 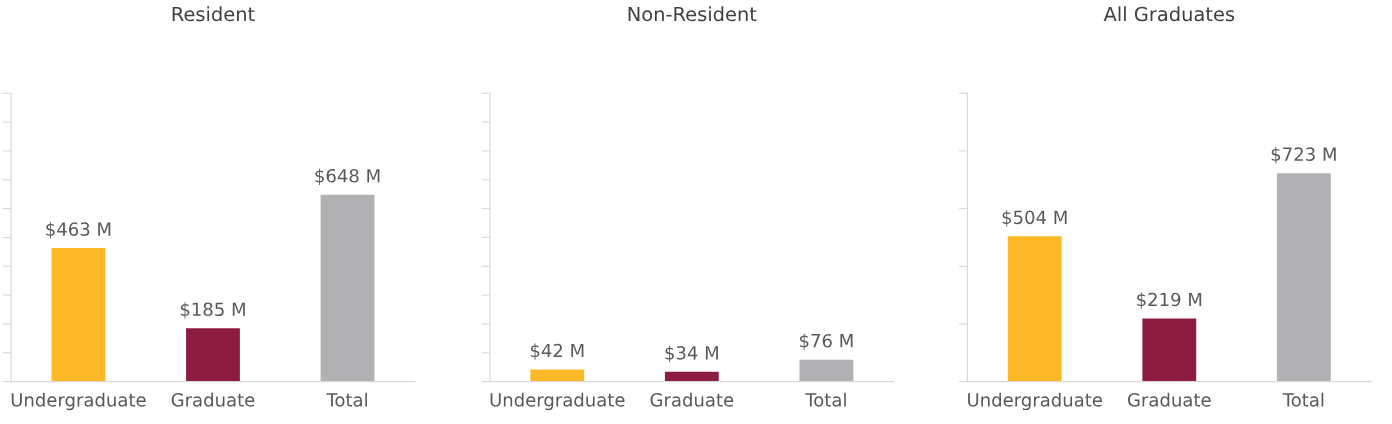 I want to click on chart-title: Resident, so click(x=213, y=14).